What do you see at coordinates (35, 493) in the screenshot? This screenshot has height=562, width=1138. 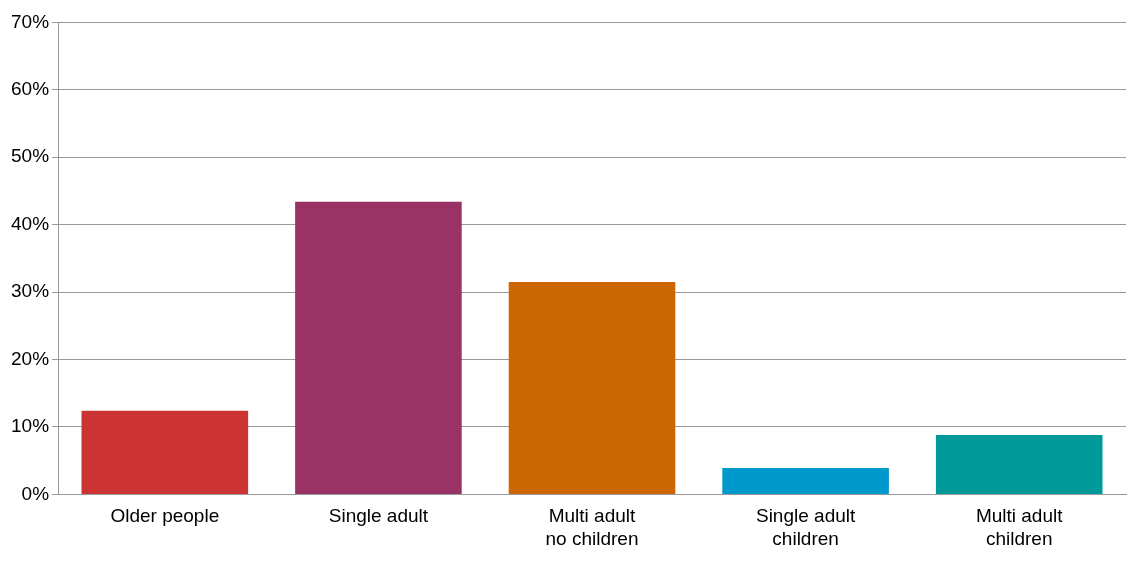 I see `y-tick-label: 0%` at bounding box center [35, 493].